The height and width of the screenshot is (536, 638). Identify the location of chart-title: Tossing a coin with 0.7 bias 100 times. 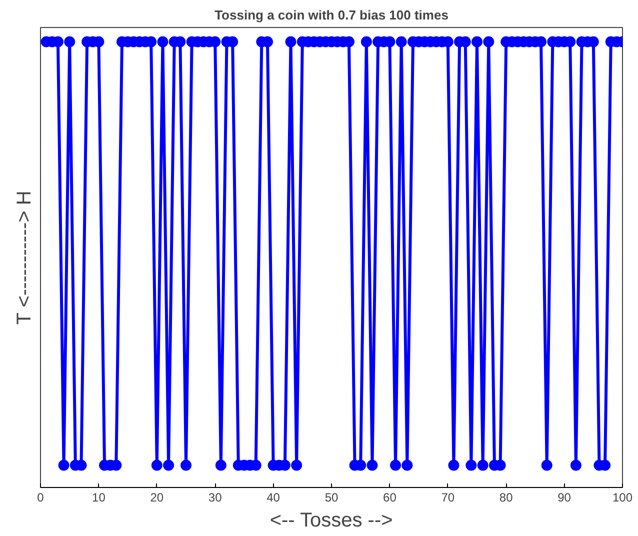
(331, 15).